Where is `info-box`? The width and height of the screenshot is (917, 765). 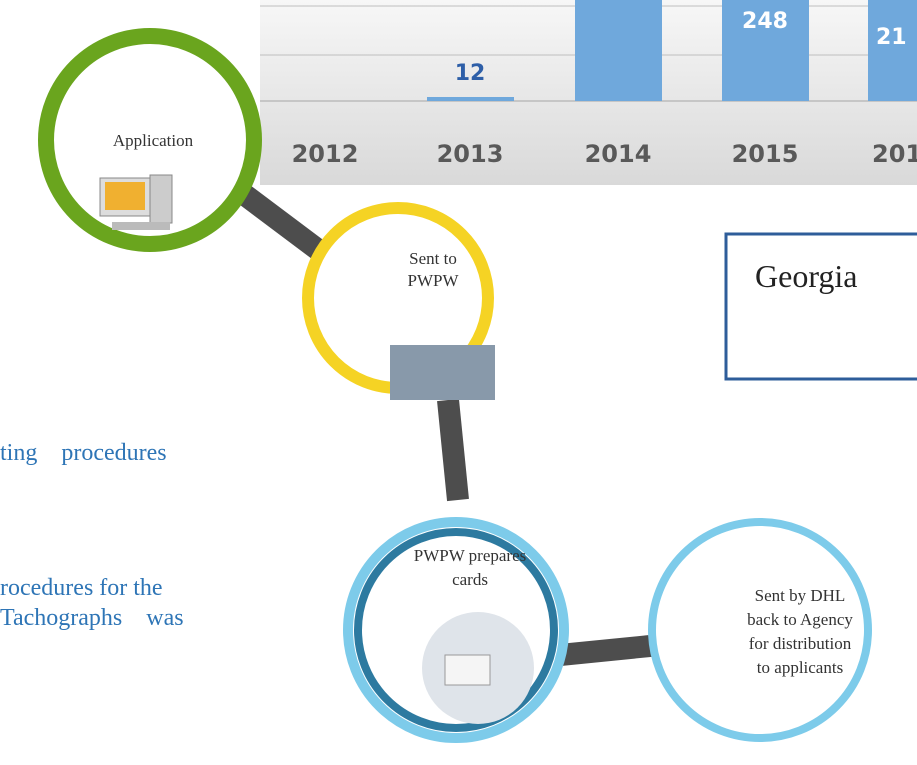 info-box is located at coordinates (820, 306).